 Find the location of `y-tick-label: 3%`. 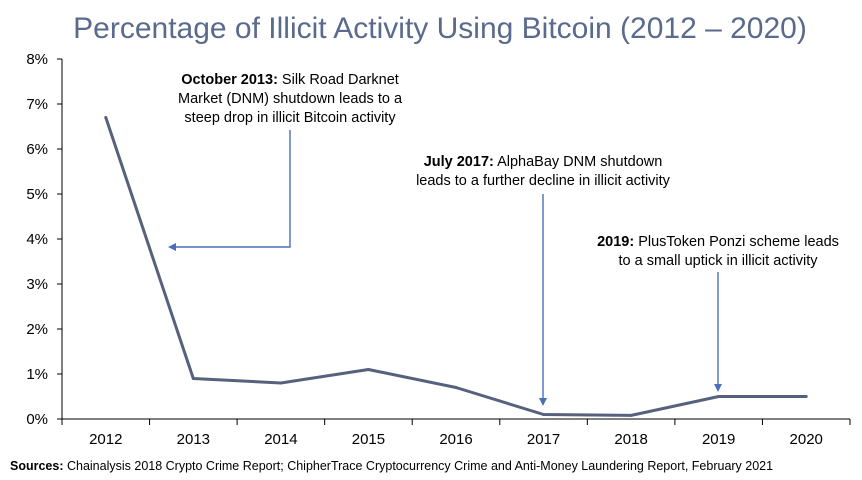

y-tick-label: 3% is located at coordinates (37, 284).